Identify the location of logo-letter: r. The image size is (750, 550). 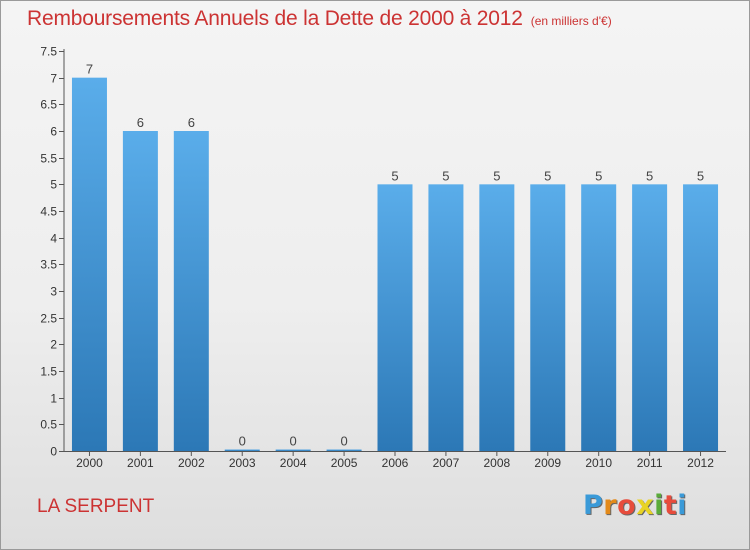
(610, 505).